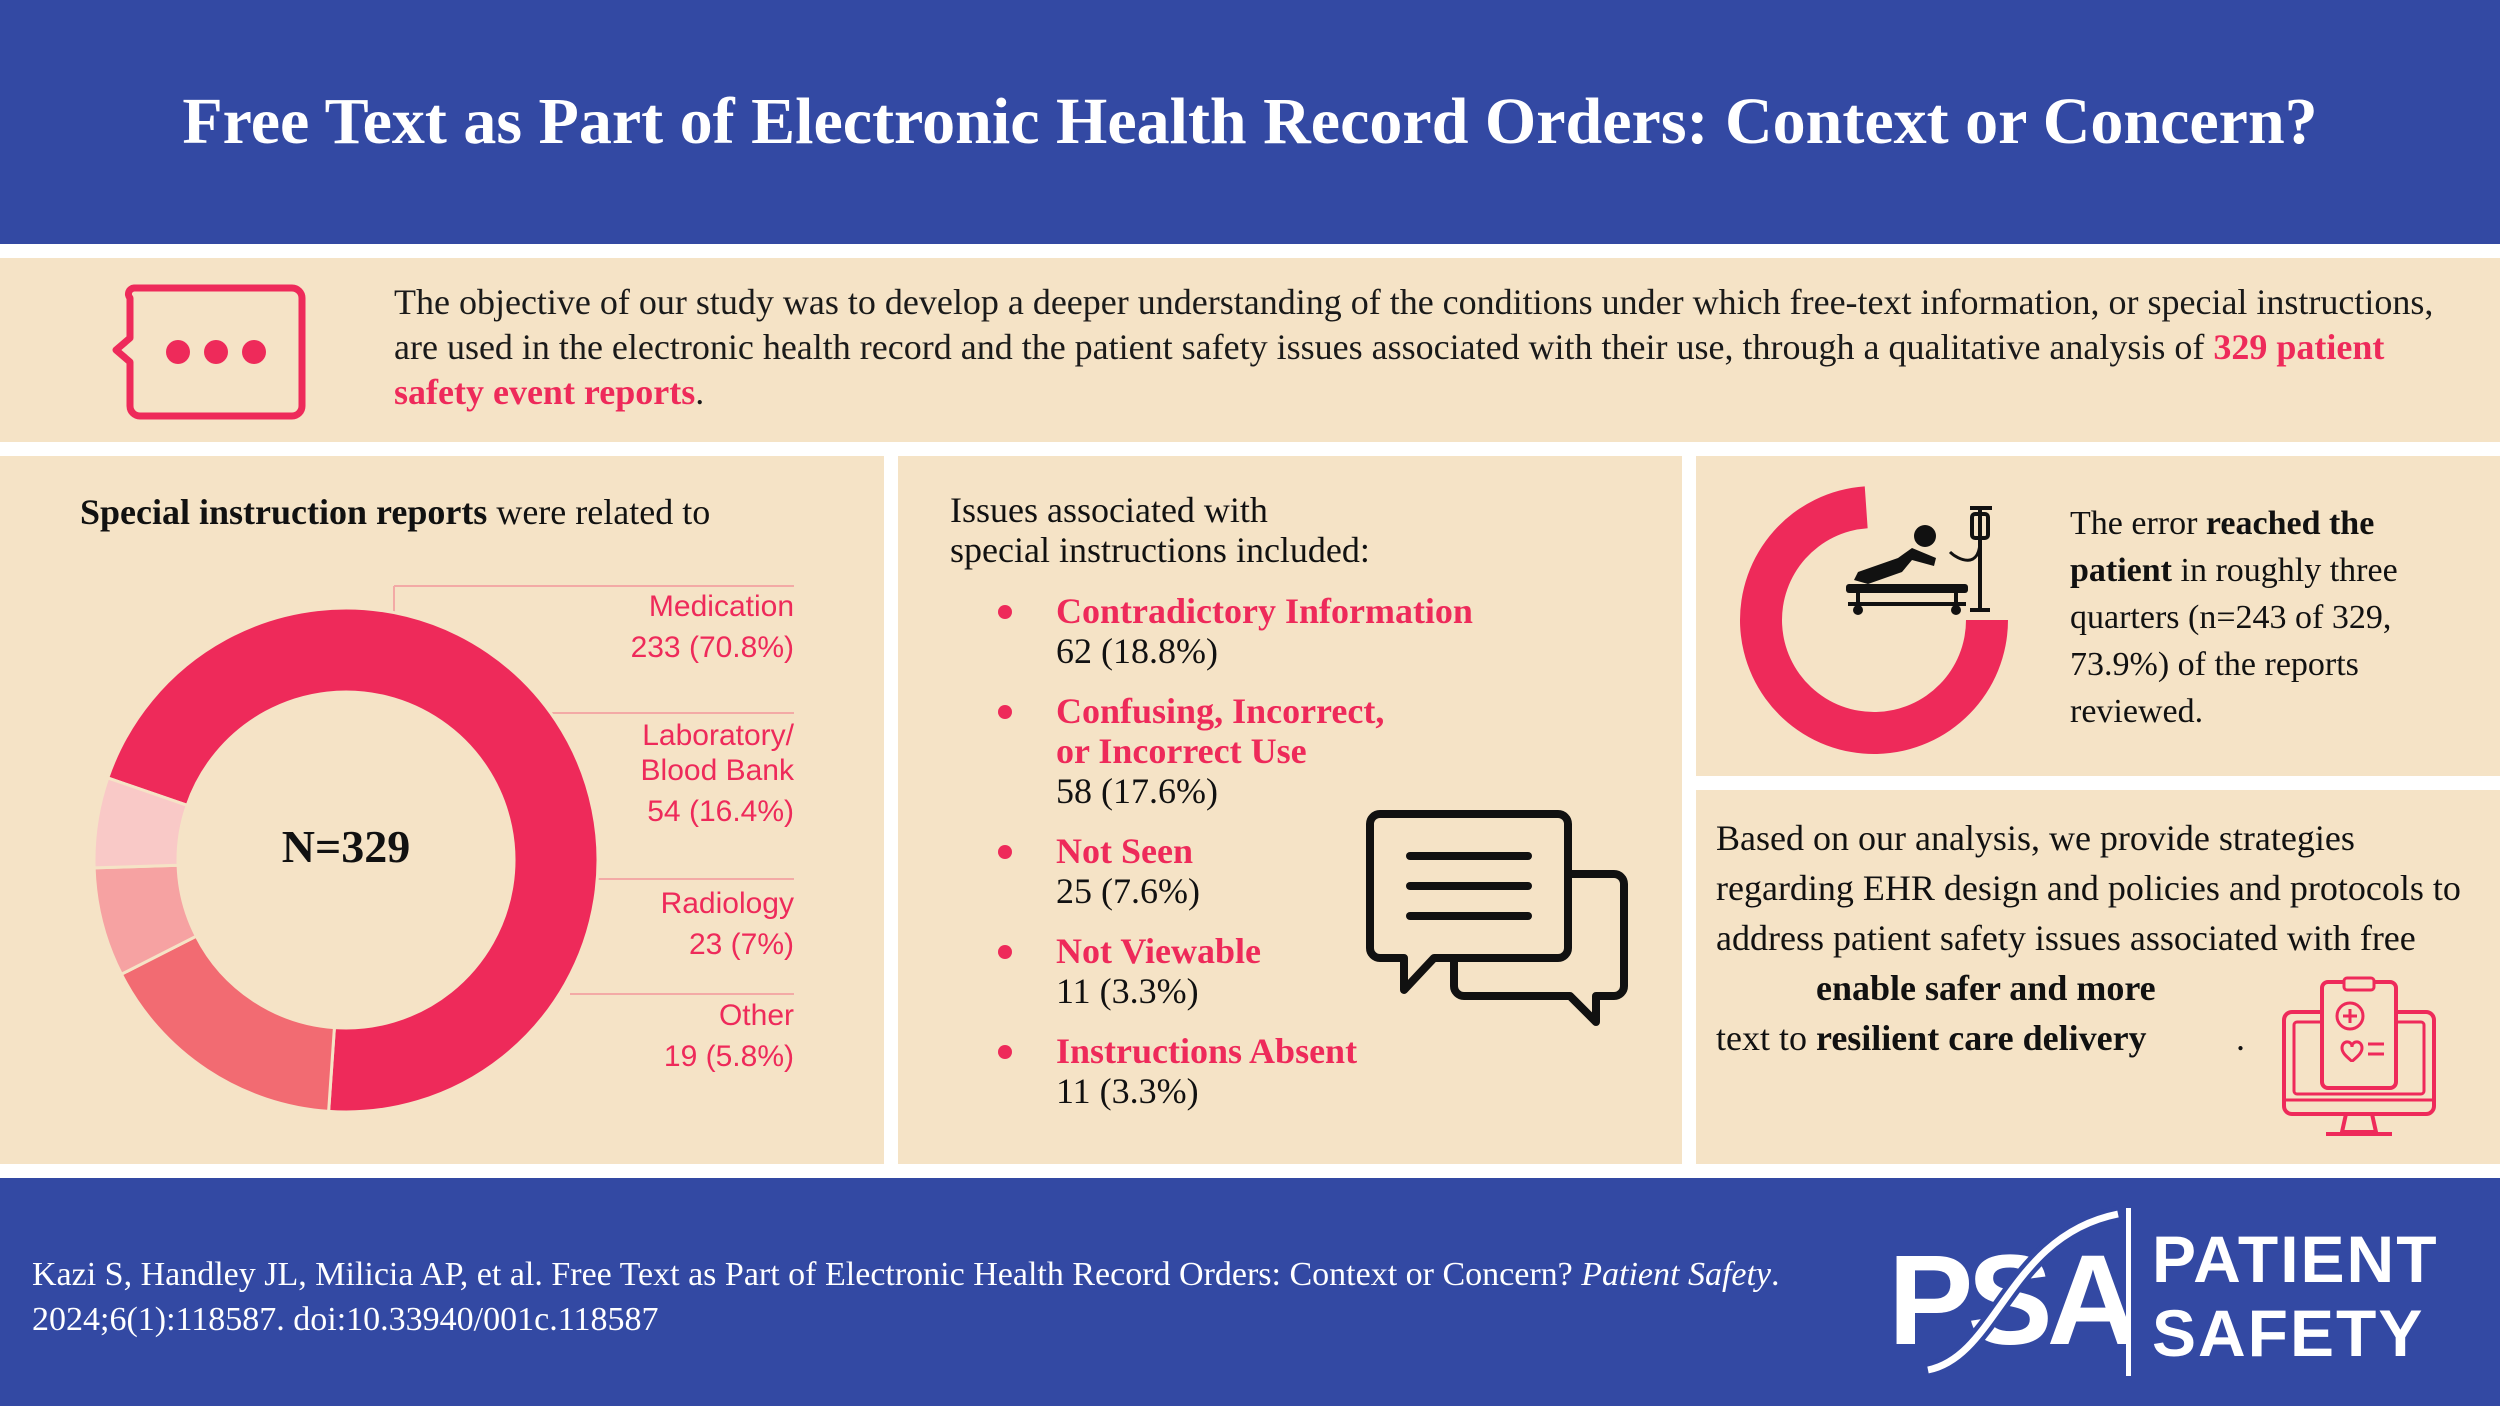 The height and width of the screenshot is (1406, 2500). What do you see at coordinates (712, 627) in the screenshot?
I see `legend-medication: Medication 233 (70.8%)` at bounding box center [712, 627].